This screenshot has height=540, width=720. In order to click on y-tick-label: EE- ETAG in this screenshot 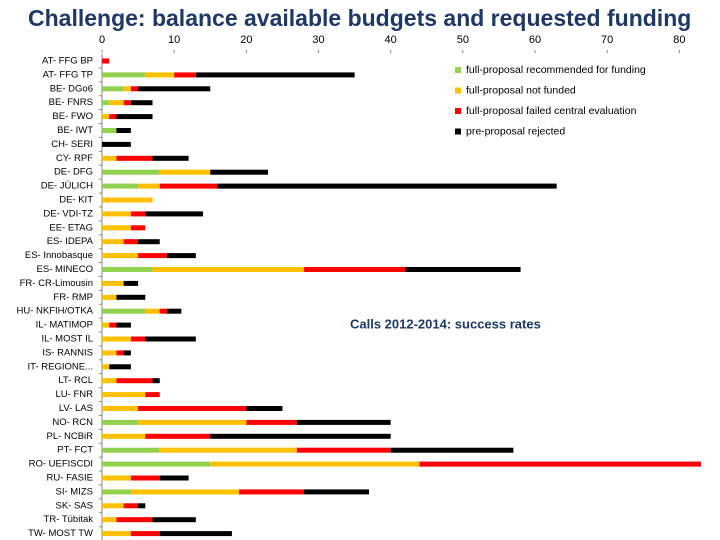, I will do `click(71, 227)`.